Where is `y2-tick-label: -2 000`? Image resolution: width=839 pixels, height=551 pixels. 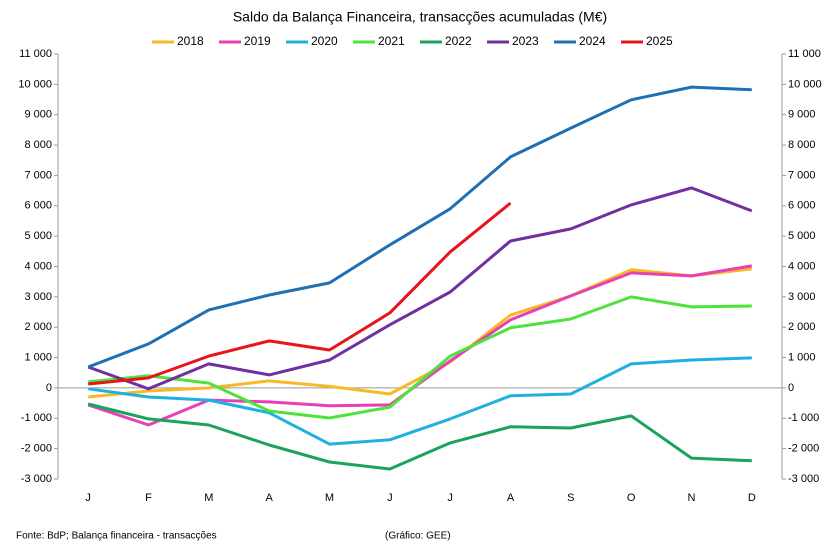 y2-tick-label: -2 000 is located at coordinates (803, 449).